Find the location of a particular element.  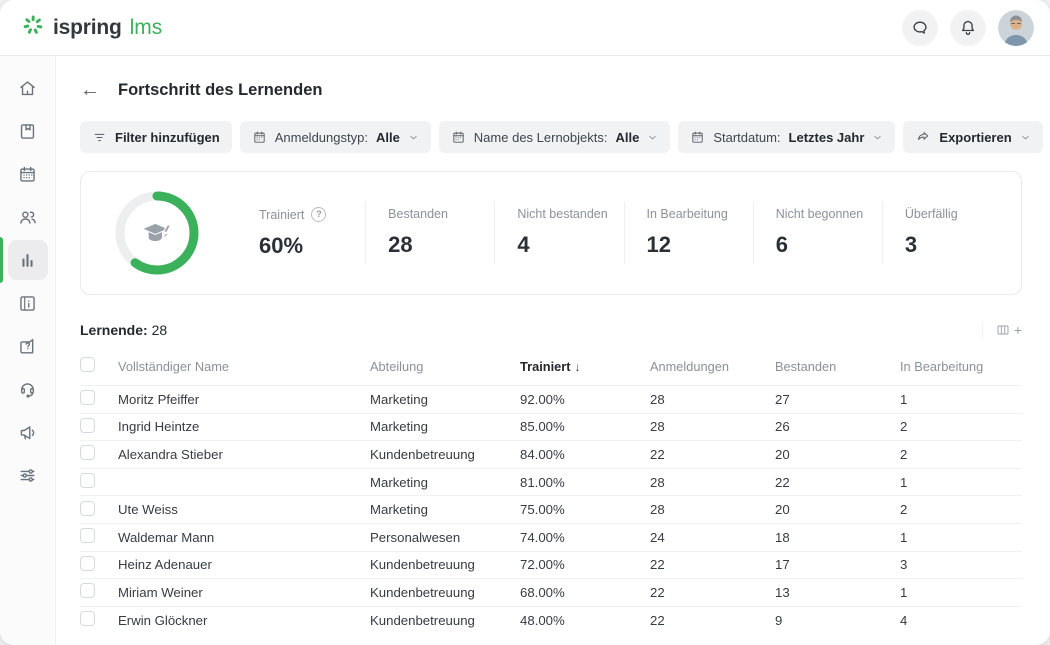

row-enrollments: 22 is located at coordinates (657, 592).